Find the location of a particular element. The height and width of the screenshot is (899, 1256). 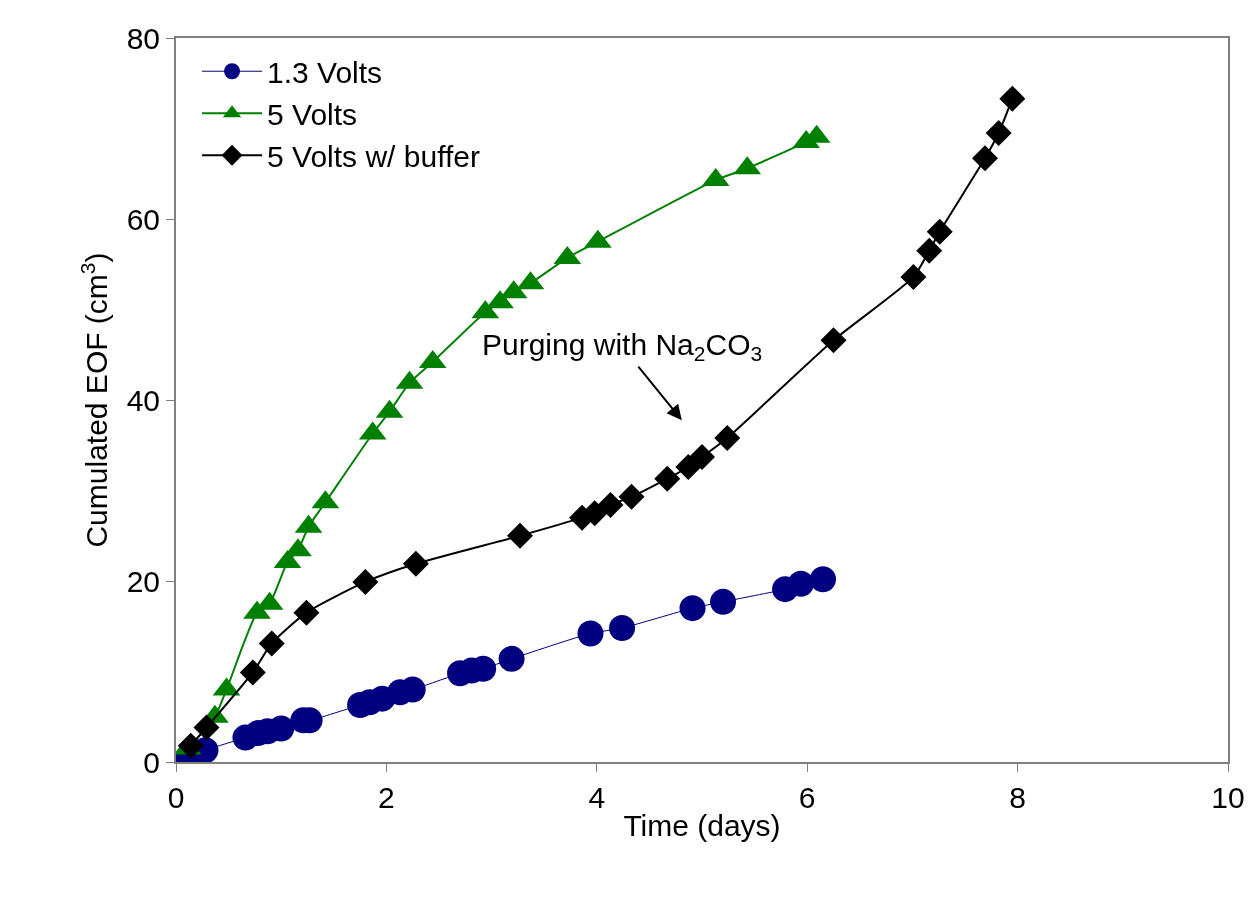

y-tick-label: 0 is located at coordinates (151, 762).